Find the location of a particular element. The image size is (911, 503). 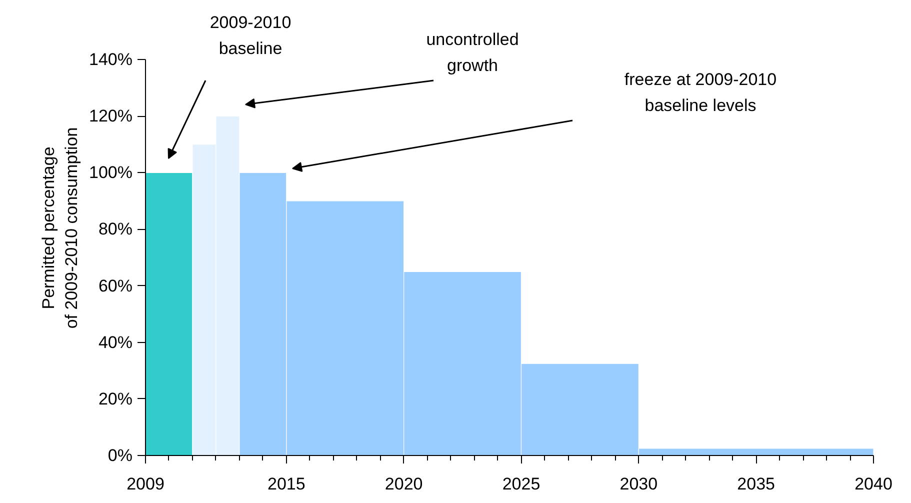

y-tick-label: 40% is located at coordinates (115, 342).